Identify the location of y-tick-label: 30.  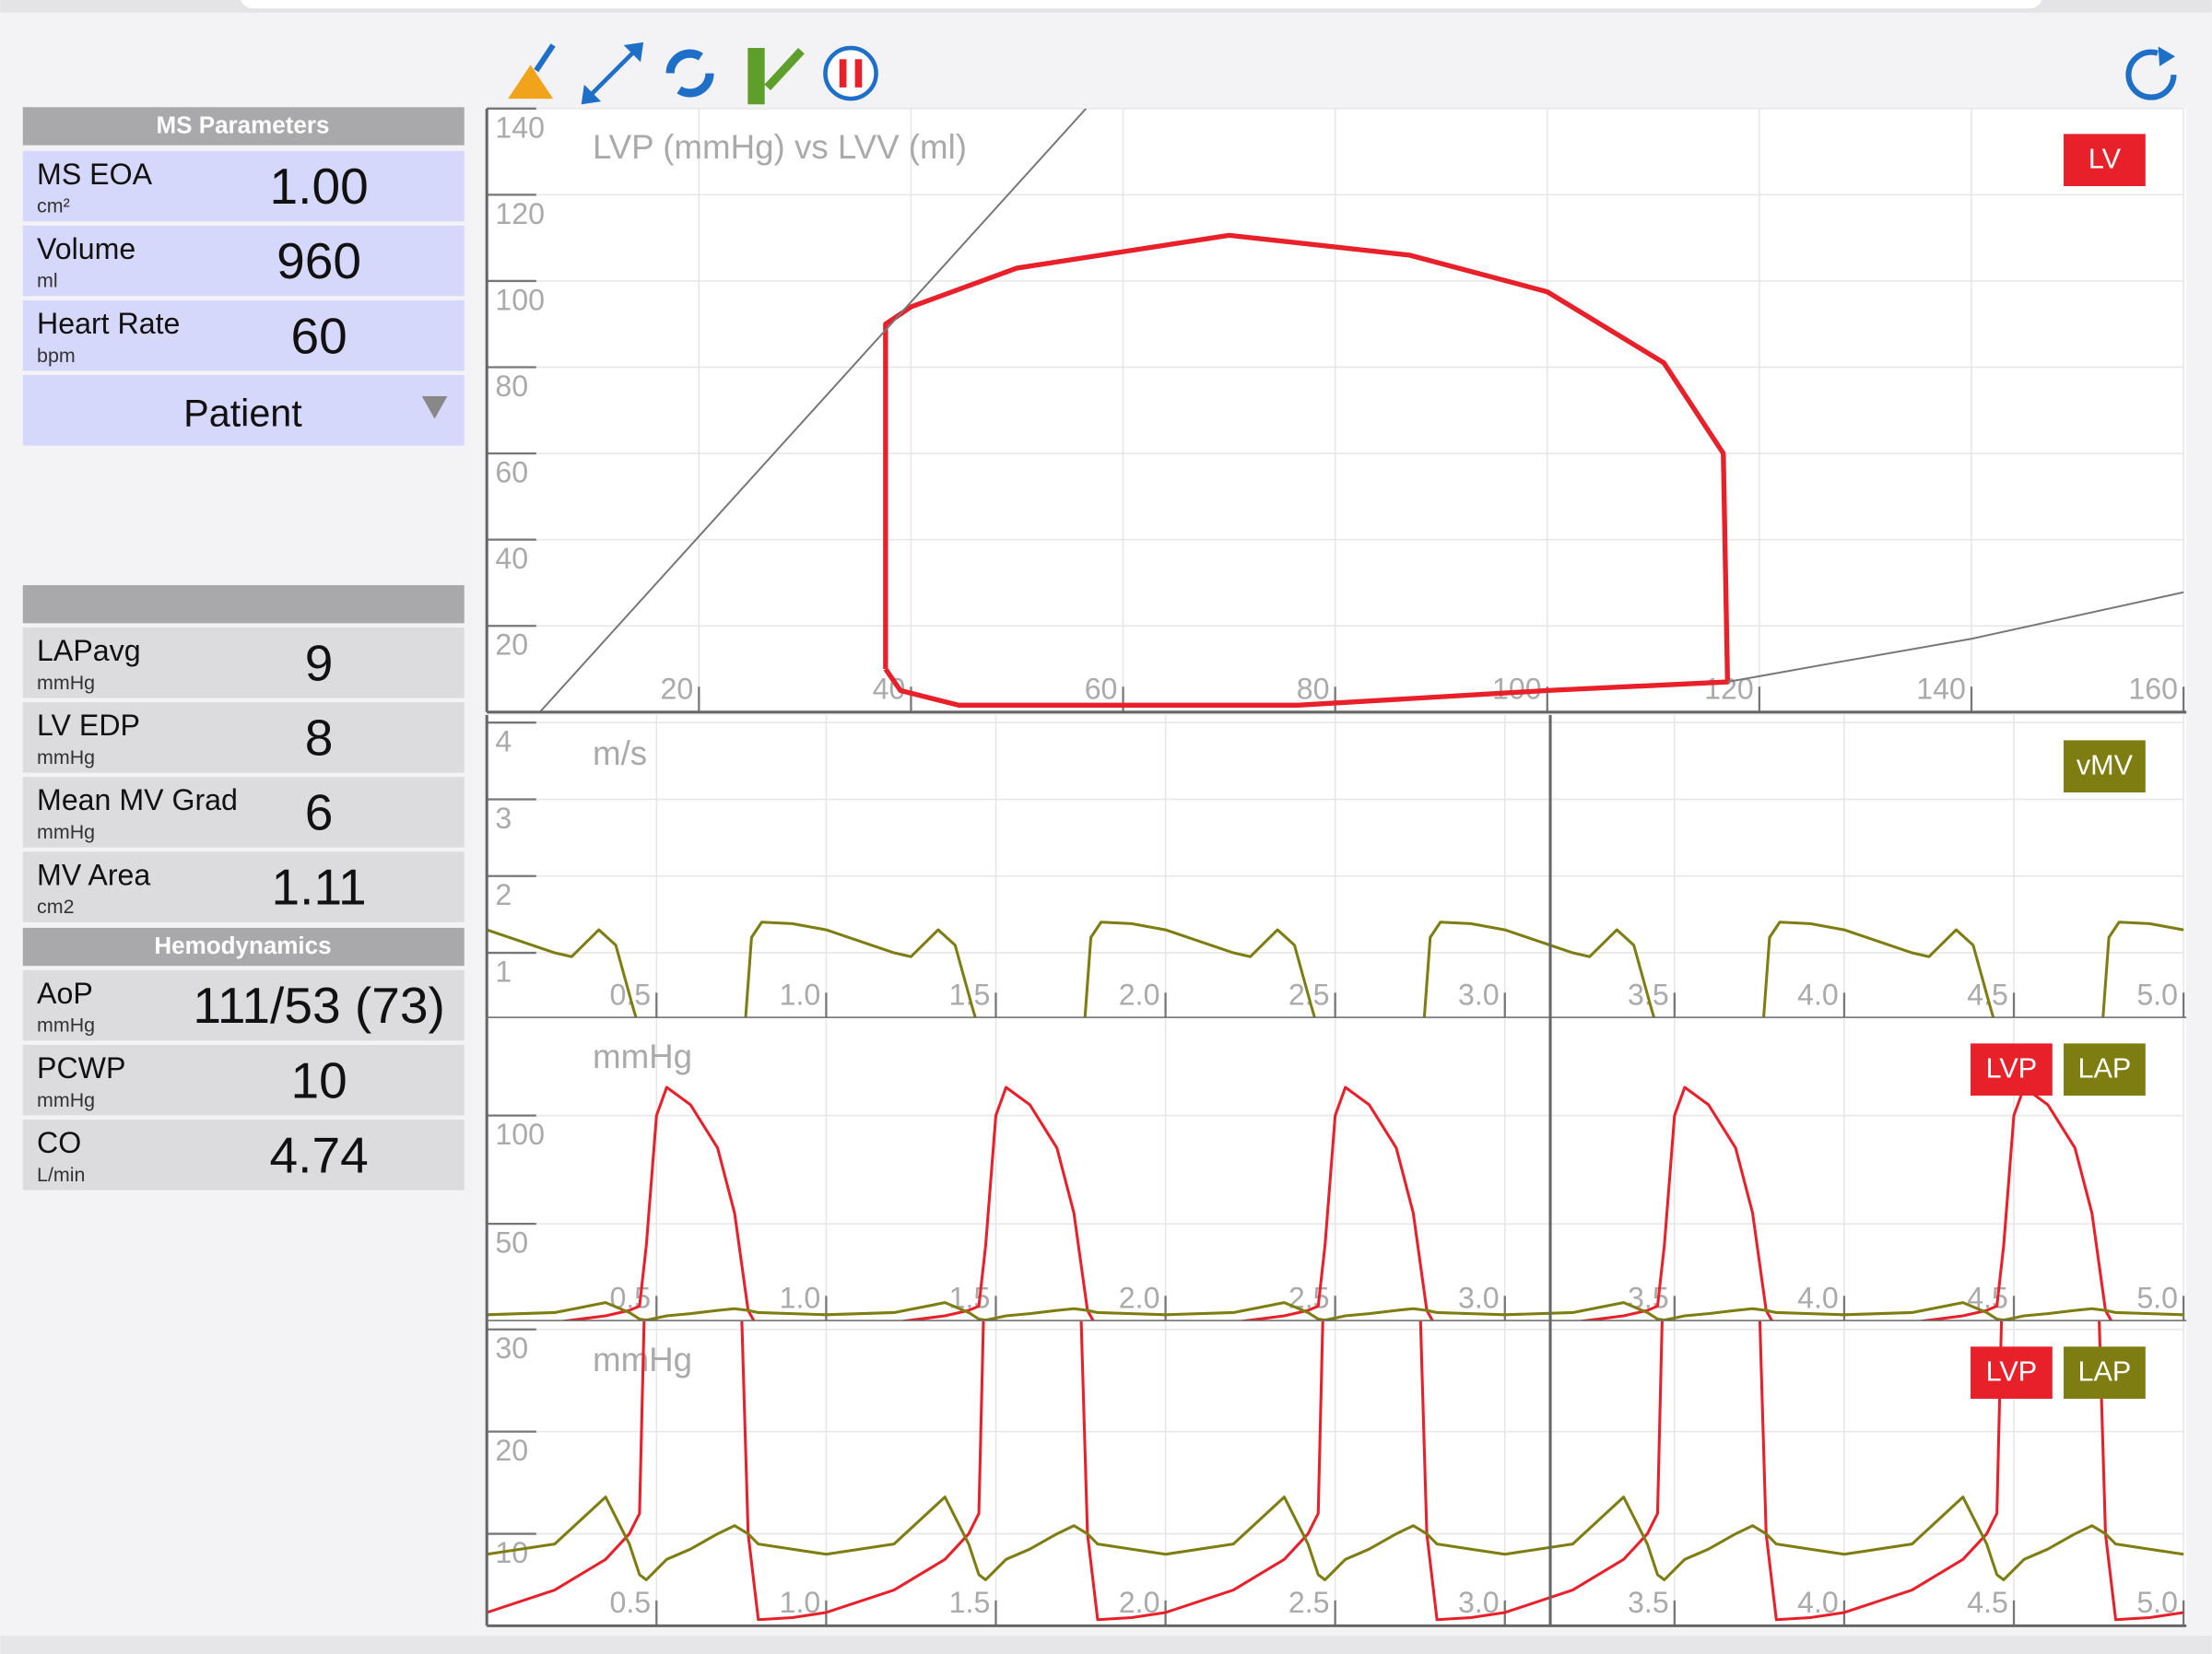
(511, 1348).